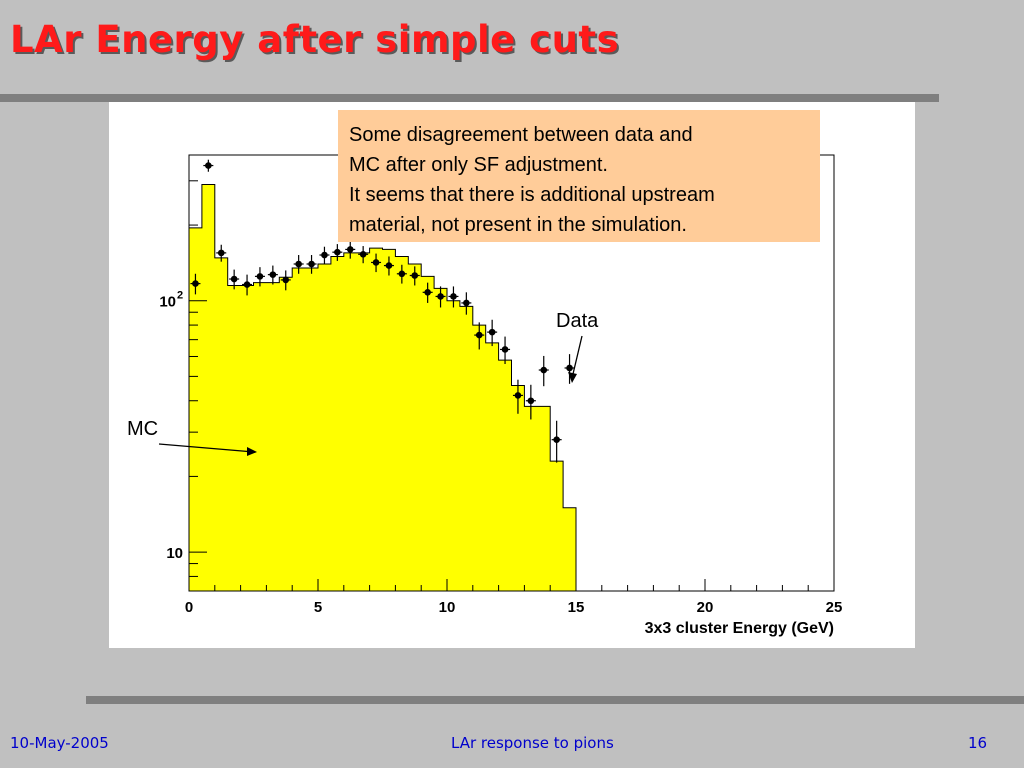 The height and width of the screenshot is (768, 1024). What do you see at coordinates (532, 743) in the screenshot?
I see `footer-title: LAr response to pions` at bounding box center [532, 743].